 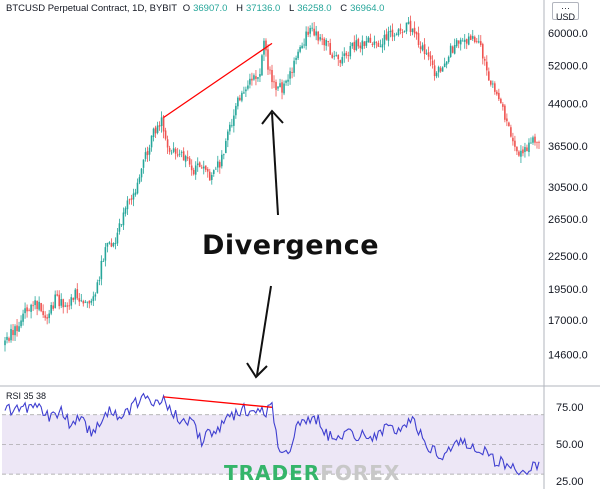 I want to click on price-tick-label: 52000.0, so click(x=568, y=67).